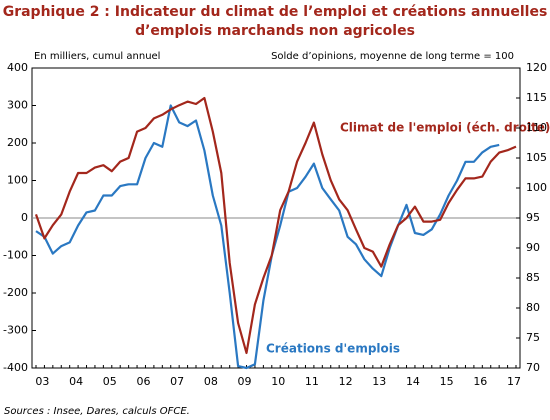 The width and height of the screenshot is (550, 420). I want to click on y2-tick-label: 120, so click(536, 67).